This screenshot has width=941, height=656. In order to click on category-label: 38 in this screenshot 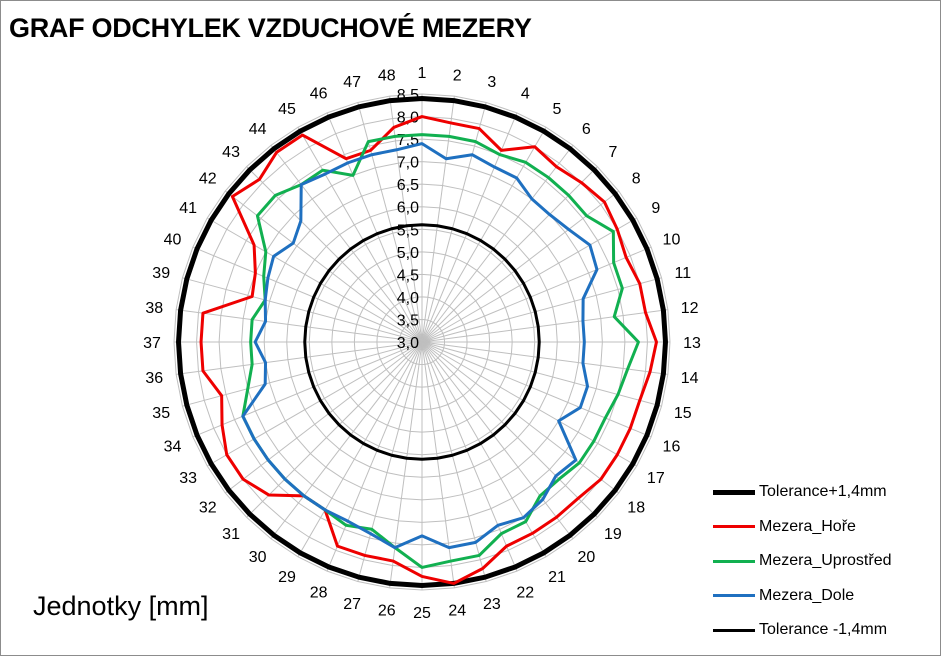, I will do `click(154, 308)`.